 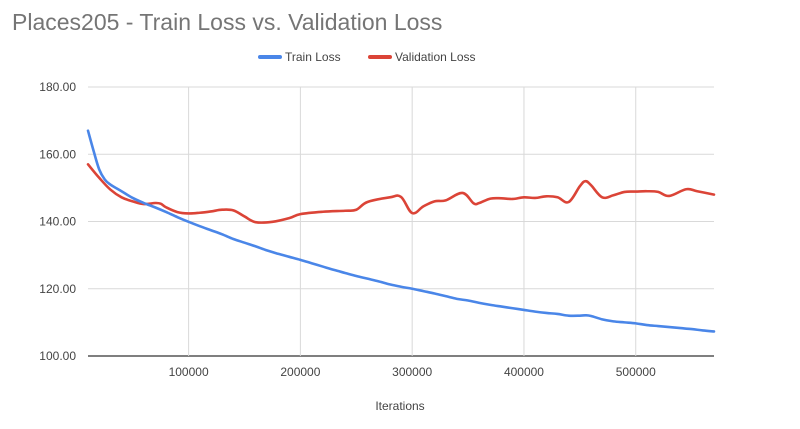 What do you see at coordinates (57, 289) in the screenshot?
I see `y-tick-label: 120.00` at bounding box center [57, 289].